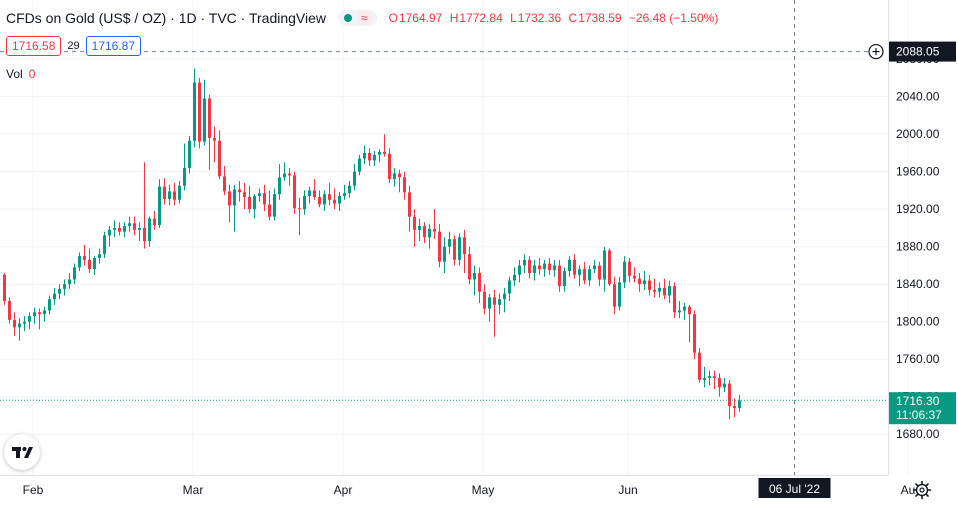 This screenshot has height=508, width=958. Describe the element at coordinates (918, 134) in the screenshot. I see `price-axis-tick-label: 2000.00` at that location.